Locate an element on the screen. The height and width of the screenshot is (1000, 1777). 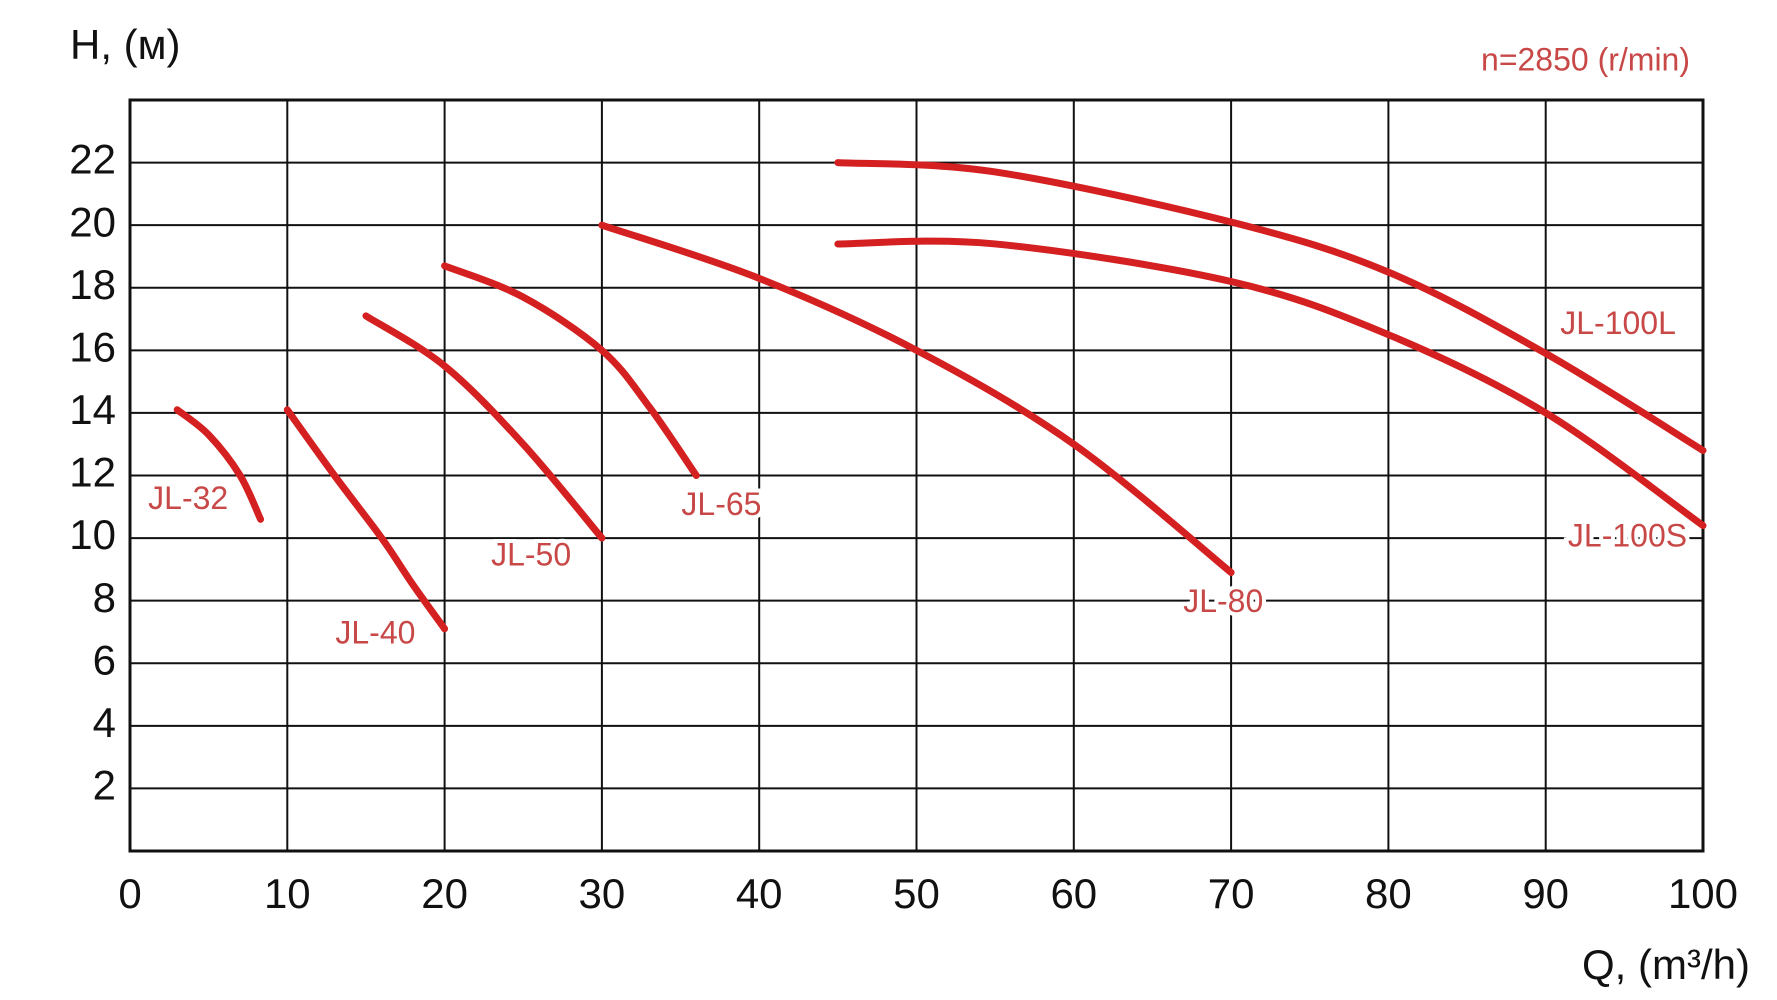
x-tick-label: 20 is located at coordinates (444, 893).